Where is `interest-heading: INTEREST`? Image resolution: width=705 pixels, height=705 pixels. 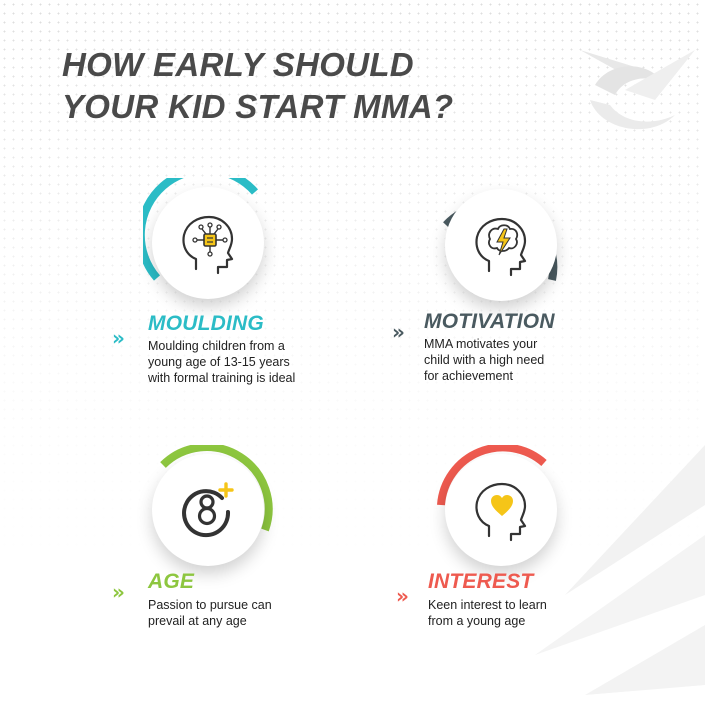
interest-heading: INTEREST is located at coordinates (481, 581).